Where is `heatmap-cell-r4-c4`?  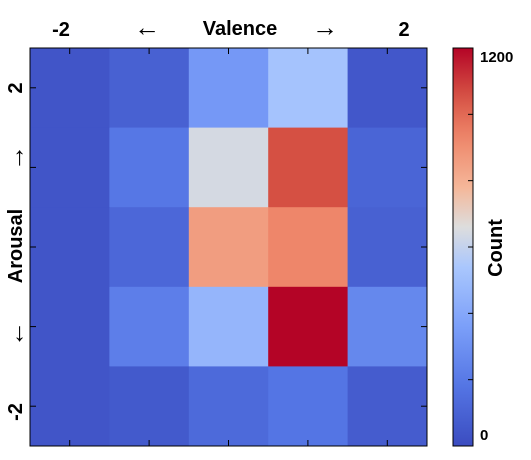 heatmap-cell-r4-c4 is located at coordinates (387, 406).